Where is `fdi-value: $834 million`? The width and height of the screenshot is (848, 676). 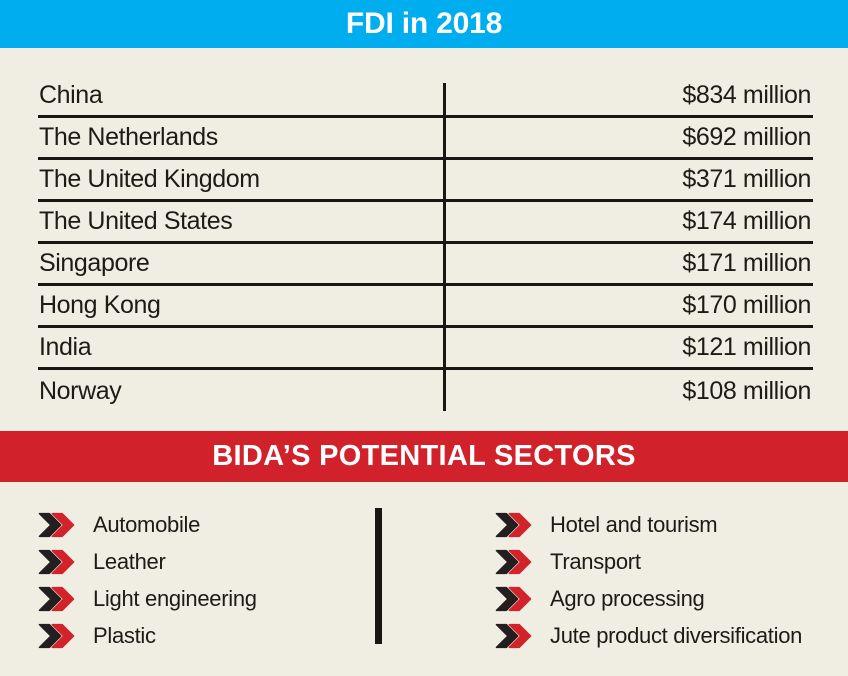
fdi-value: $834 million is located at coordinates (746, 95).